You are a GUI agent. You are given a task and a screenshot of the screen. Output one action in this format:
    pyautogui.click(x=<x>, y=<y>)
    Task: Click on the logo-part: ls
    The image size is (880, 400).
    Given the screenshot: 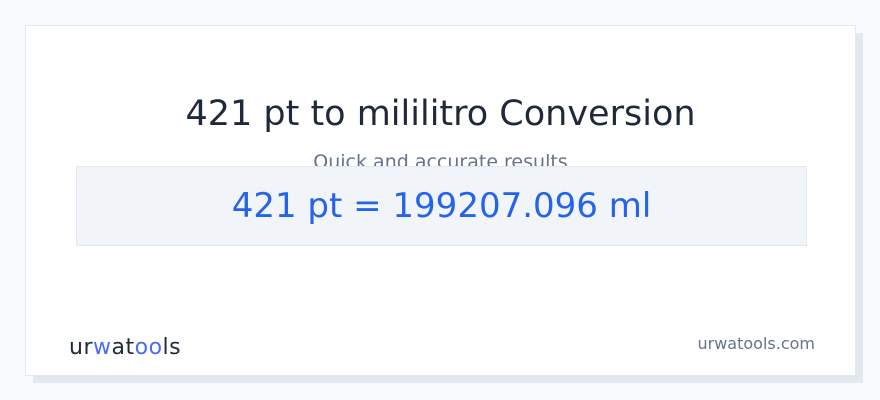 What is the action you would take?
    pyautogui.click(x=172, y=347)
    